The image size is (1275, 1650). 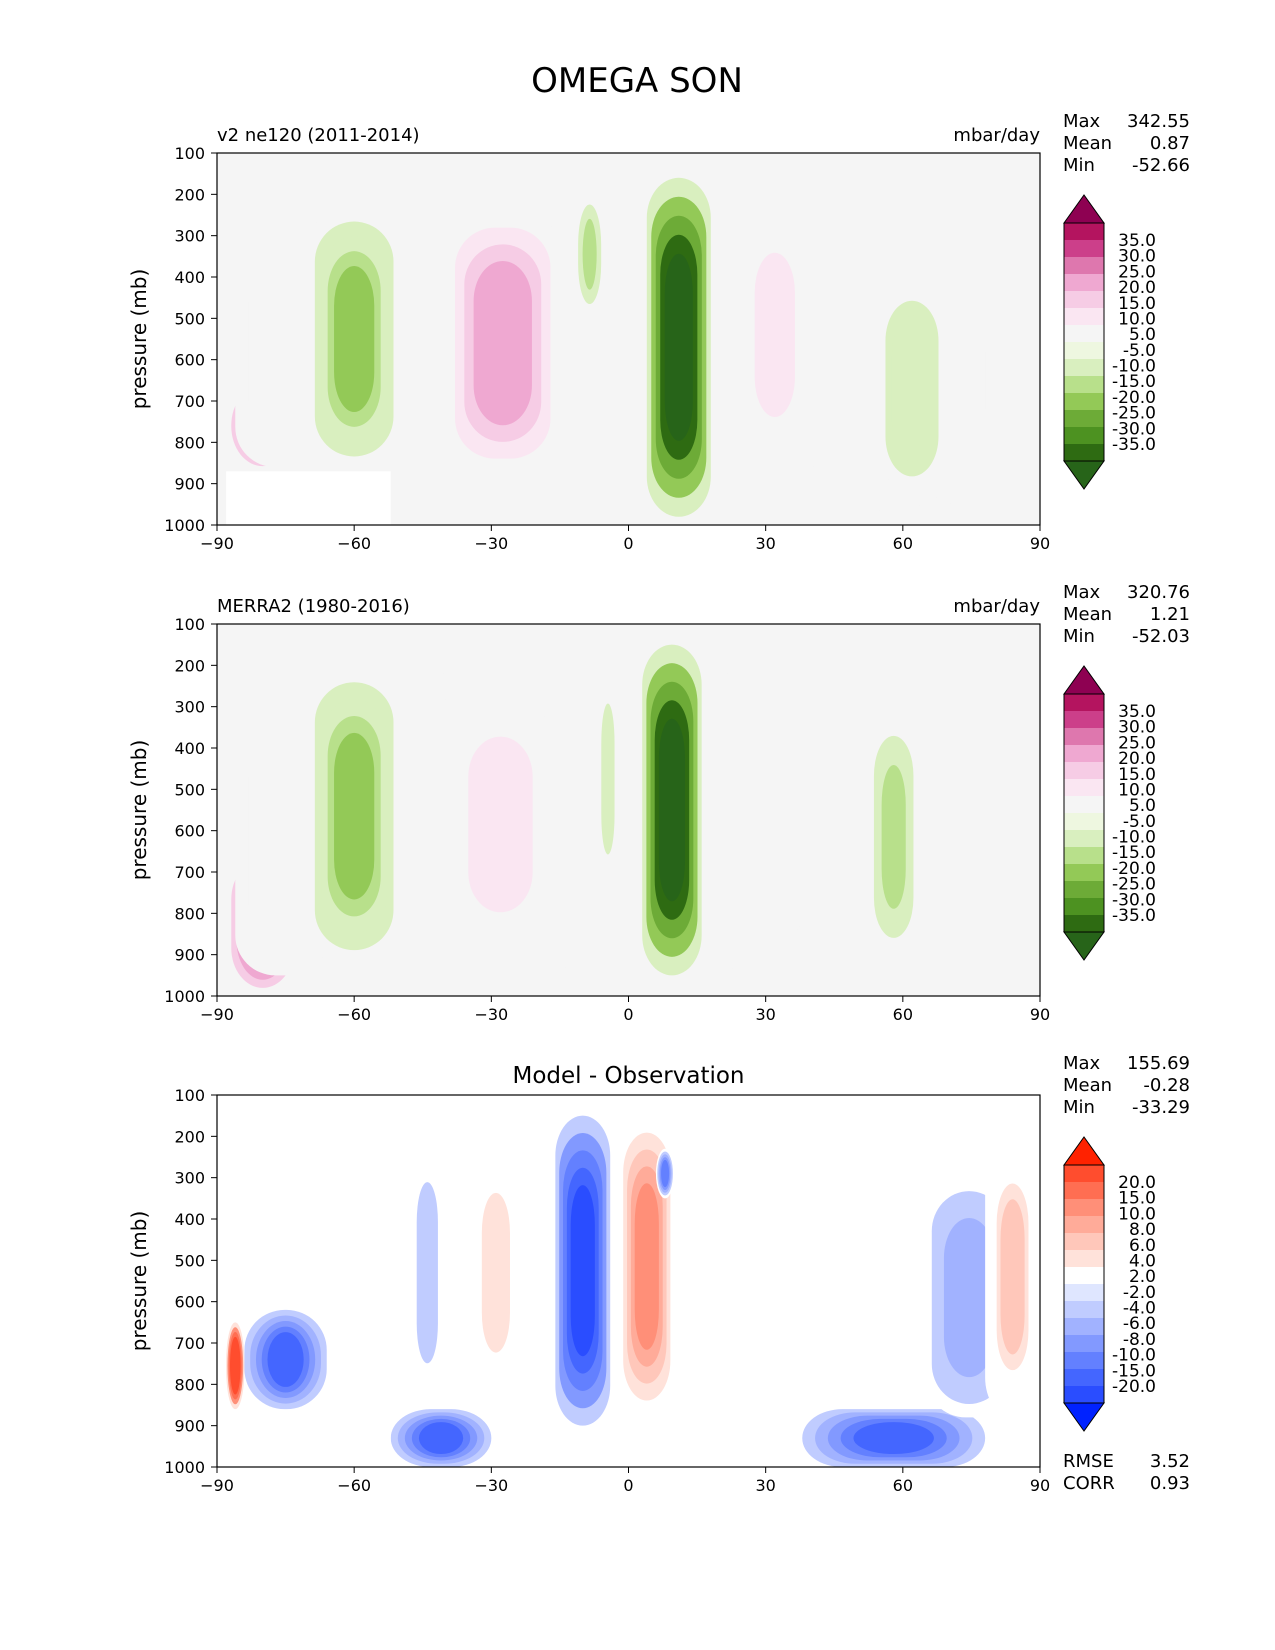 What do you see at coordinates (765, 1485) in the screenshot?
I see `x-tick-label: 30` at bounding box center [765, 1485].